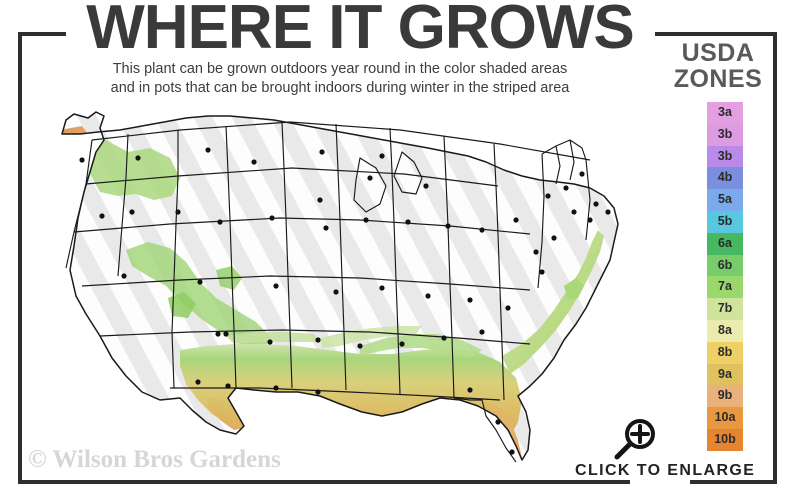  Describe the element at coordinates (725, 243) in the screenshot. I see `zone-swatch-6a-6: 6a` at that location.